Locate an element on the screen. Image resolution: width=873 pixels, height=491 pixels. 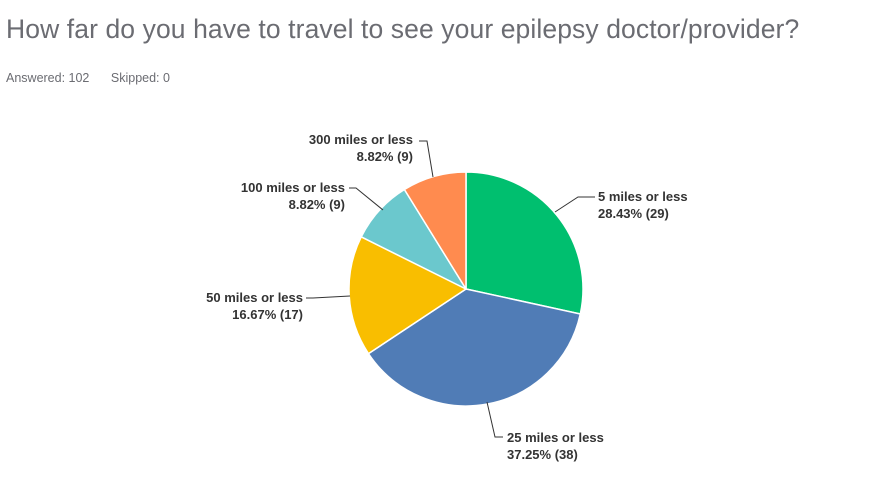
slice-label-name: 5 miles or less is located at coordinates (643, 196).